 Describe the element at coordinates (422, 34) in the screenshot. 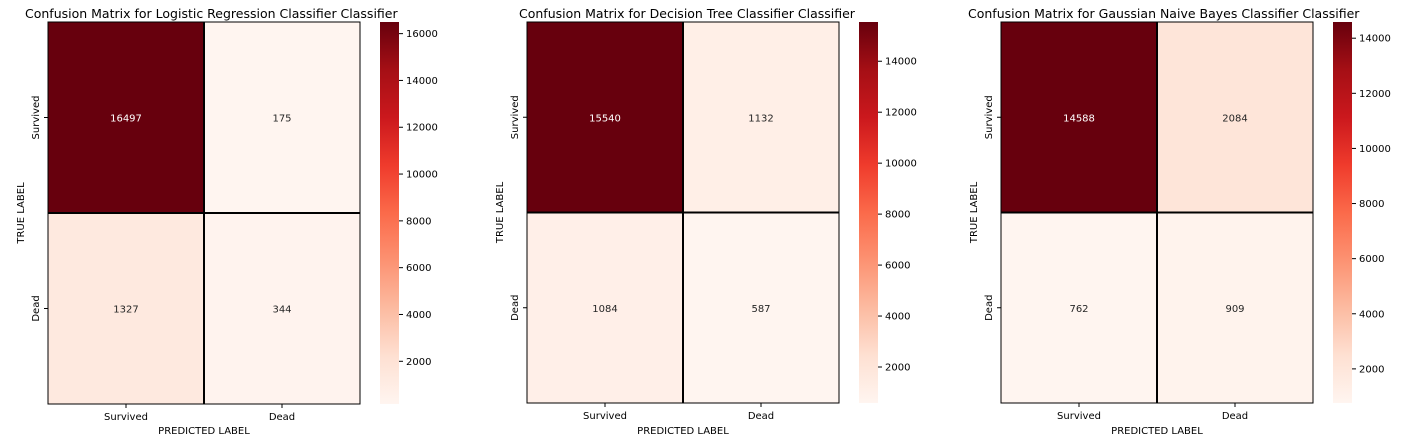

I see `colorbar-tick-label: 16000` at that location.